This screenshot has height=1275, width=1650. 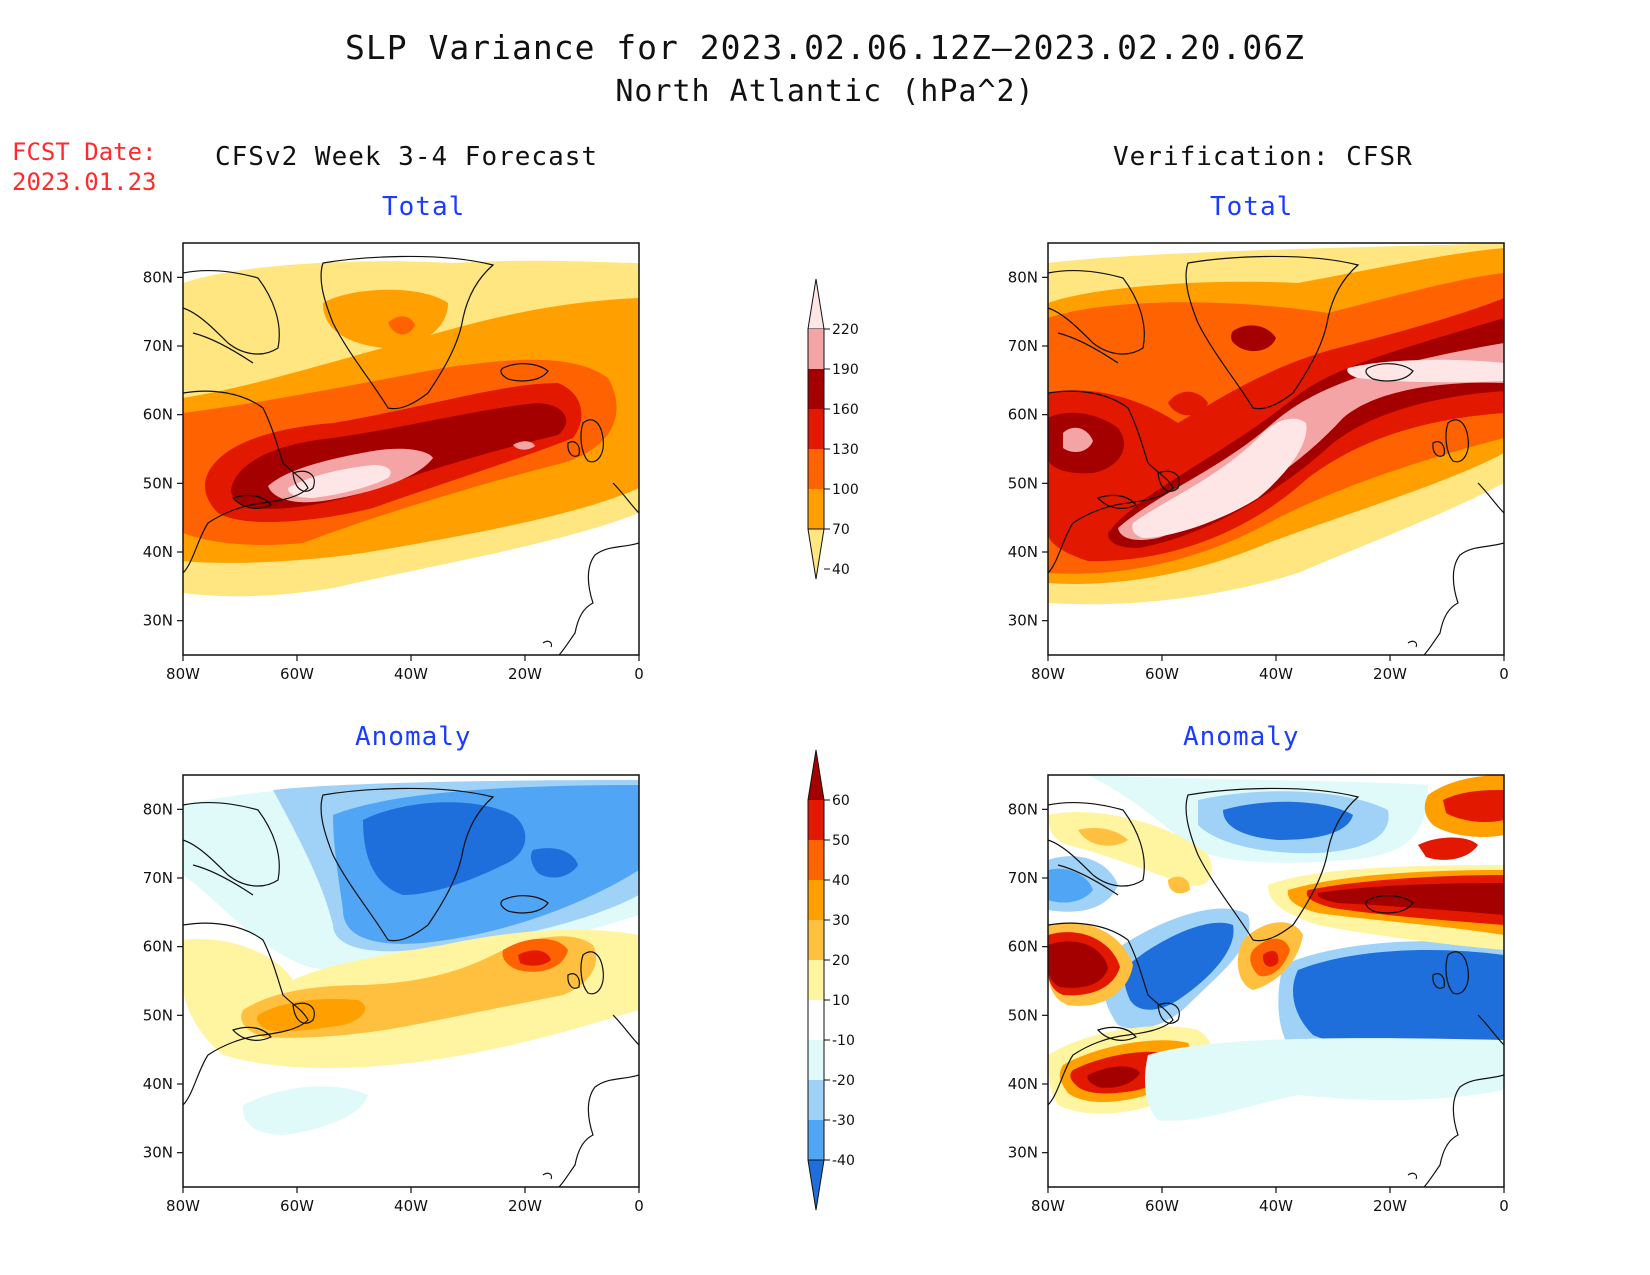 What do you see at coordinates (413, 737) in the screenshot?
I see `forecast-anomaly-subtitle: Anomaly` at bounding box center [413, 737].